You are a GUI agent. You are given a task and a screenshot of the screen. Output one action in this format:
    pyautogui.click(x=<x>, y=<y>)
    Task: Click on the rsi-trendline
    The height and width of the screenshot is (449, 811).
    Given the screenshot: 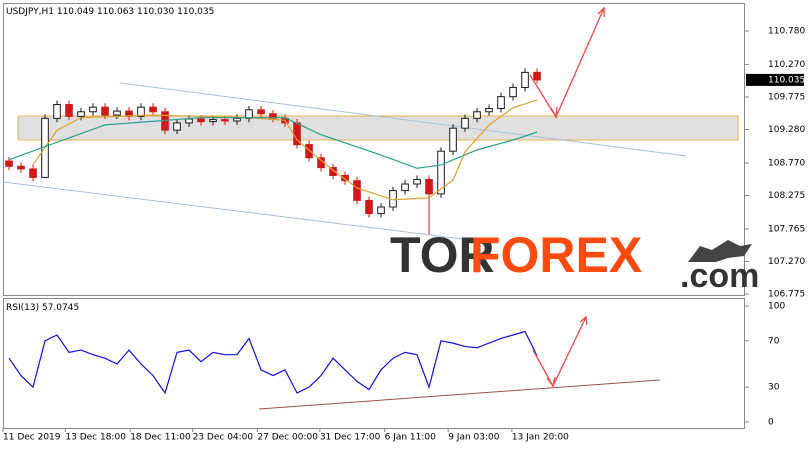 What is the action you would take?
    pyautogui.click(x=459, y=394)
    